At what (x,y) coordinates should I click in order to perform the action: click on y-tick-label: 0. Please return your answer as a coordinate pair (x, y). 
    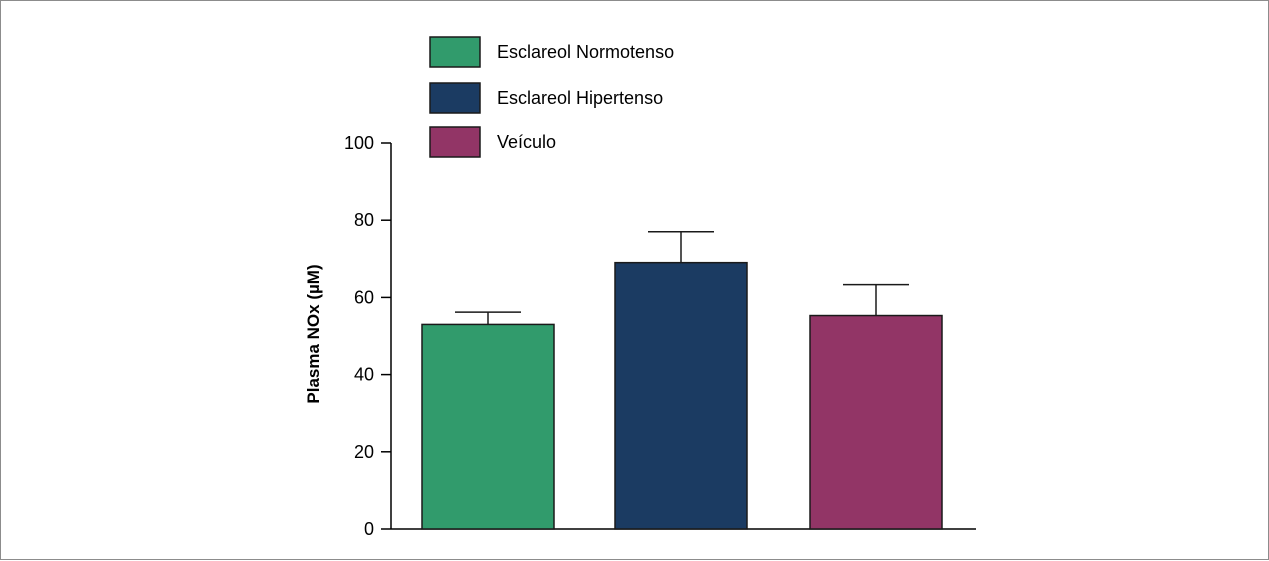
    Looking at the image, I should click on (369, 529).